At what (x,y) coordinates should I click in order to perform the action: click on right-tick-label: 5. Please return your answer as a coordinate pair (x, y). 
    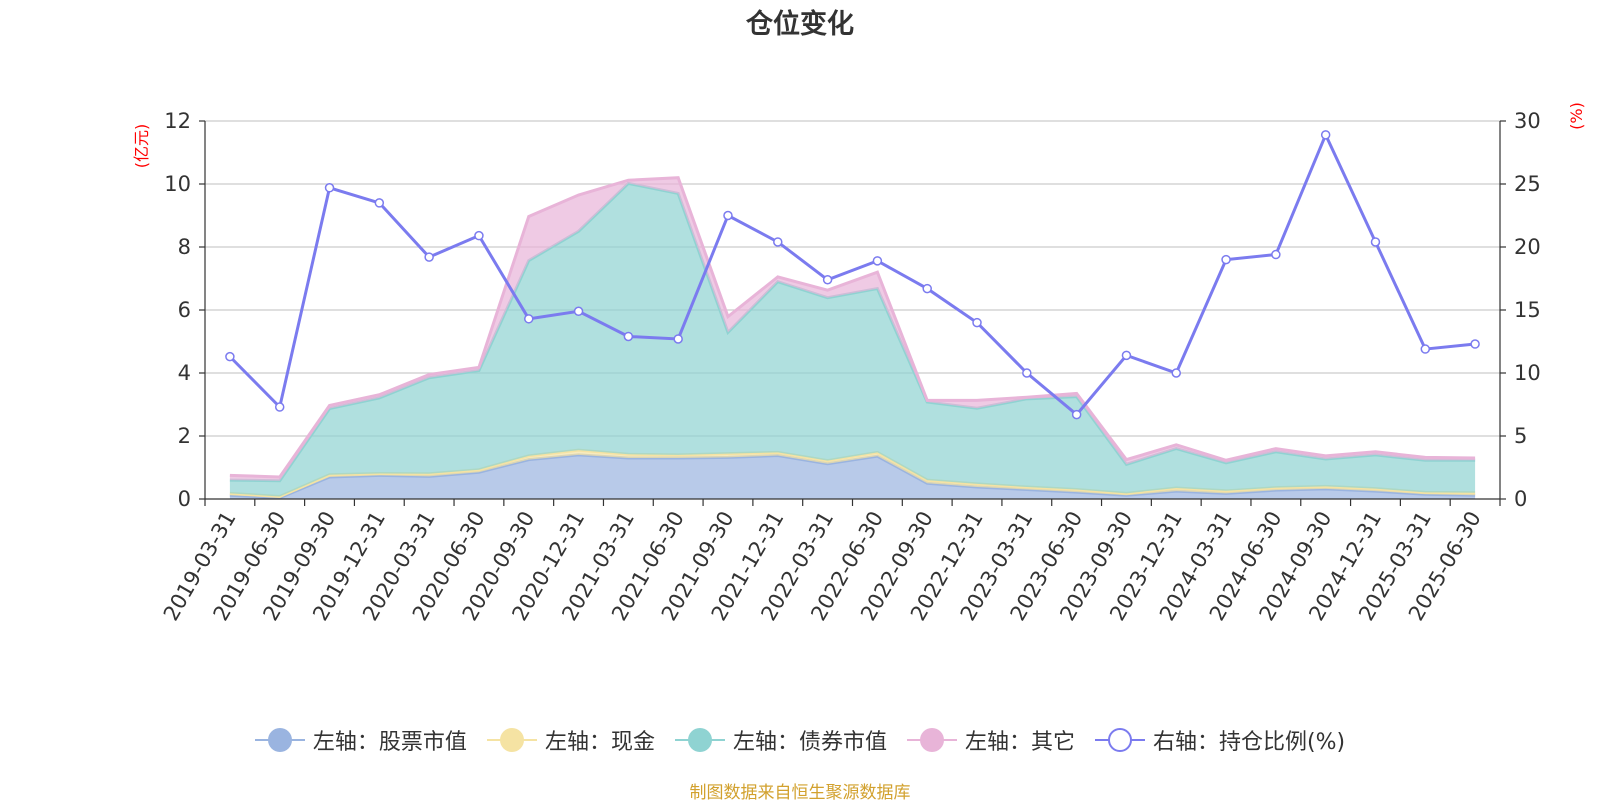
    Looking at the image, I should click on (1520, 436).